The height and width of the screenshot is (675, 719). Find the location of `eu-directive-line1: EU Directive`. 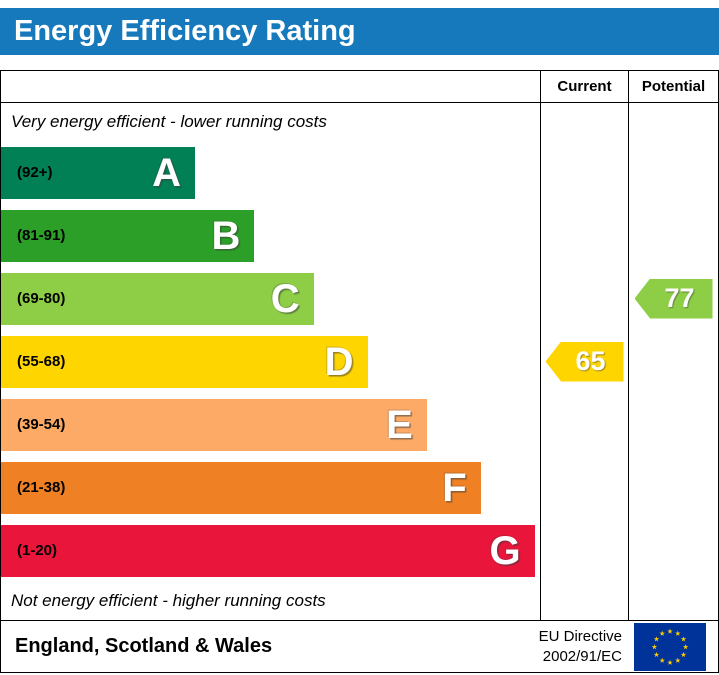

eu-directive-line1: EU Directive is located at coordinates (580, 636).